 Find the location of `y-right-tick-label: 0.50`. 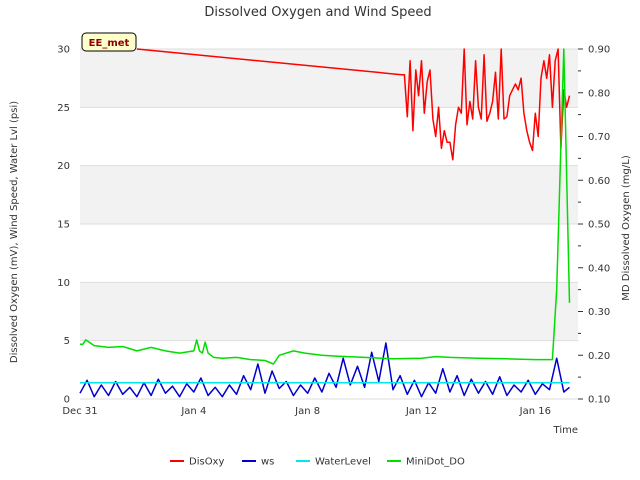

y-right-tick-label: 0.50 is located at coordinates (599, 225).